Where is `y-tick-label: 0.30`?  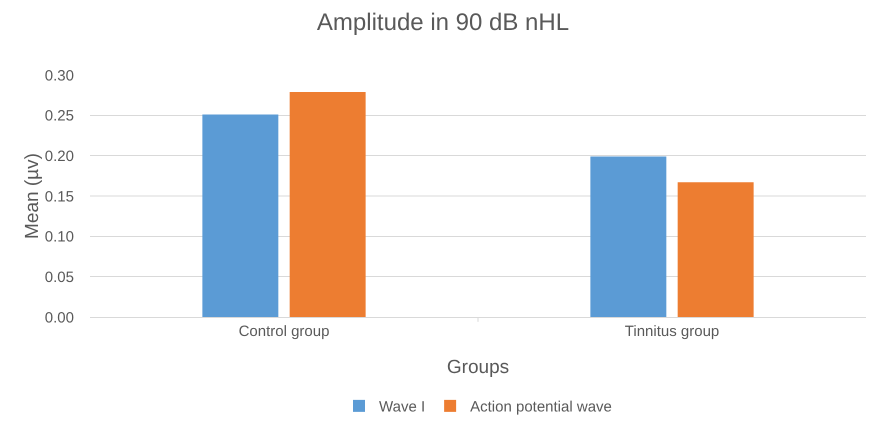 y-tick-label: 0.30 is located at coordinates (59, 75).